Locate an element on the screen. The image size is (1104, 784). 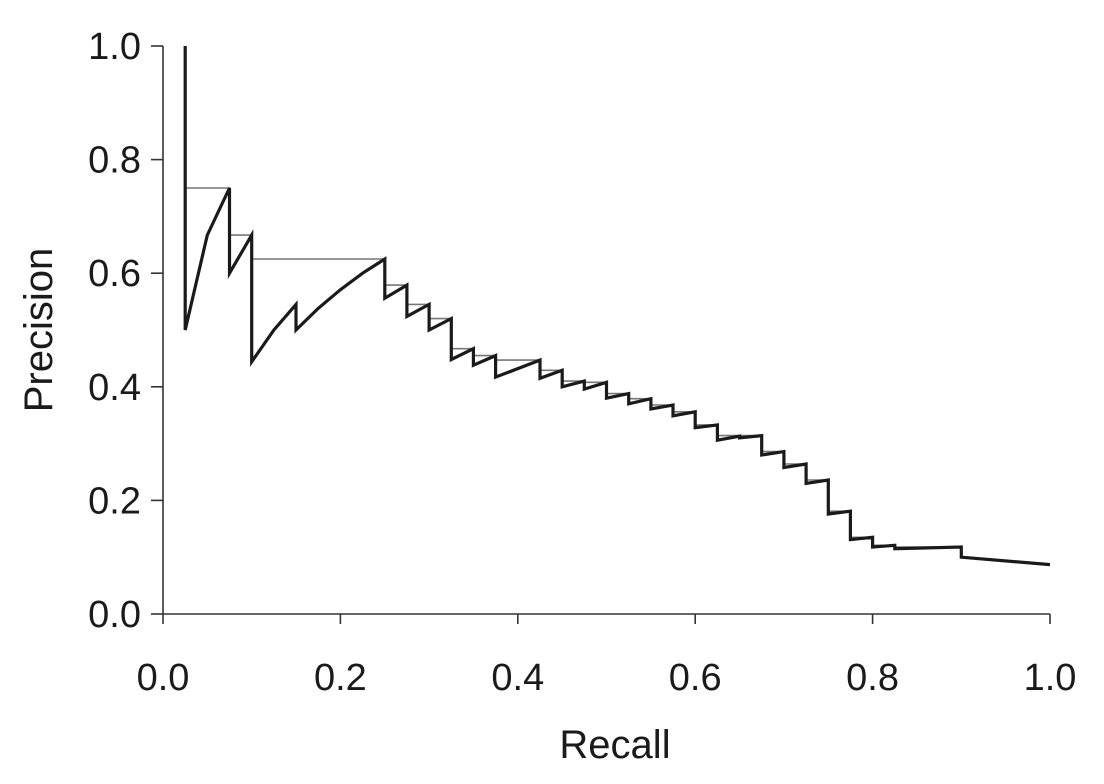
x-tick-label: 0.2 is located at coordinates (340, 678).